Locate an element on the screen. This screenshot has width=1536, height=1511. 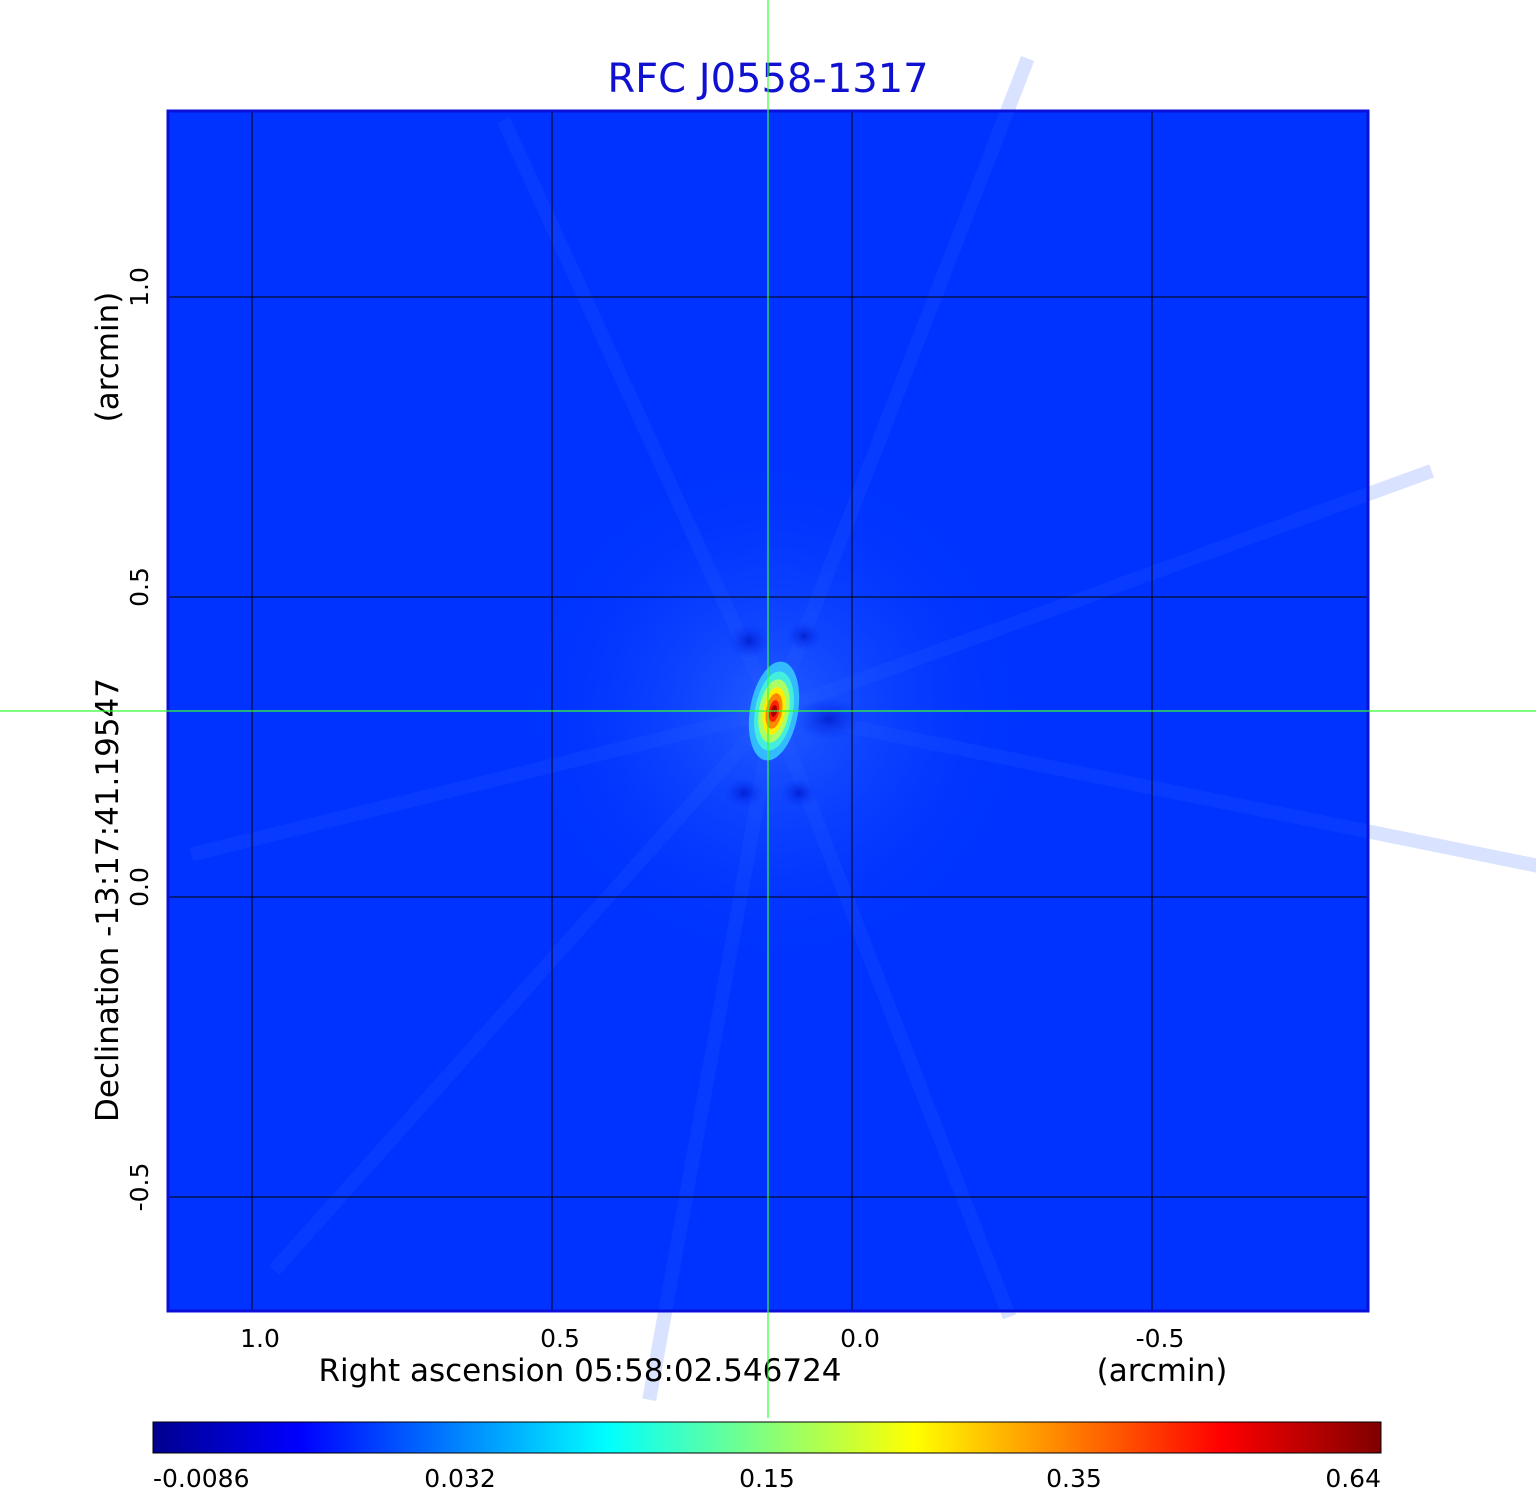
colorbar is located at coordinates (767, 1437).